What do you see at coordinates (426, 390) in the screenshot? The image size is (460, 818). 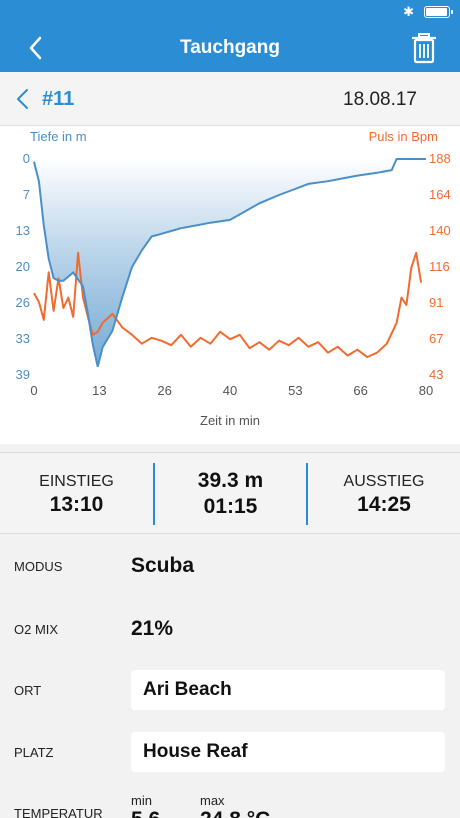 I see `x-tick-label: 80` at bounding box center [426, 390].